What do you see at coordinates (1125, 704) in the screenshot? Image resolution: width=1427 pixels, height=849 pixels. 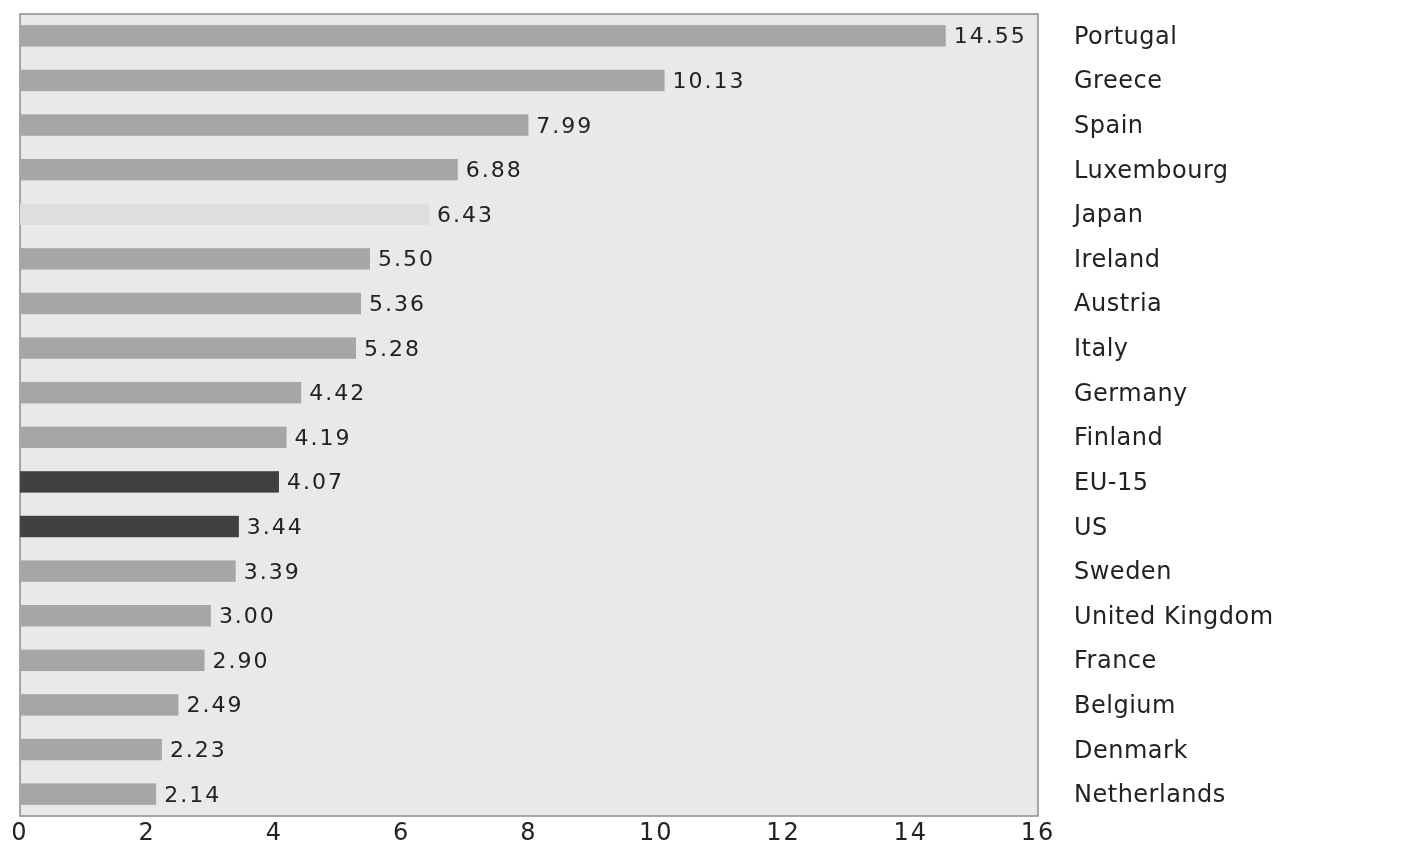 I see `y-tick-label: Belgium` at bounding box center [1125, 704].